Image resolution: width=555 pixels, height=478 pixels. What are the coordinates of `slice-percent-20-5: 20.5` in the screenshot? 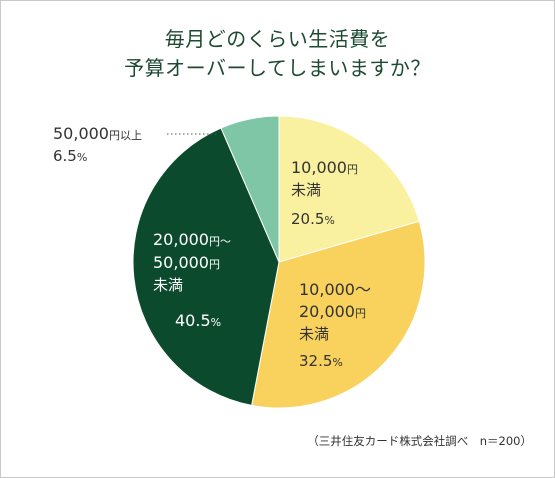 It's located at (308, 219).